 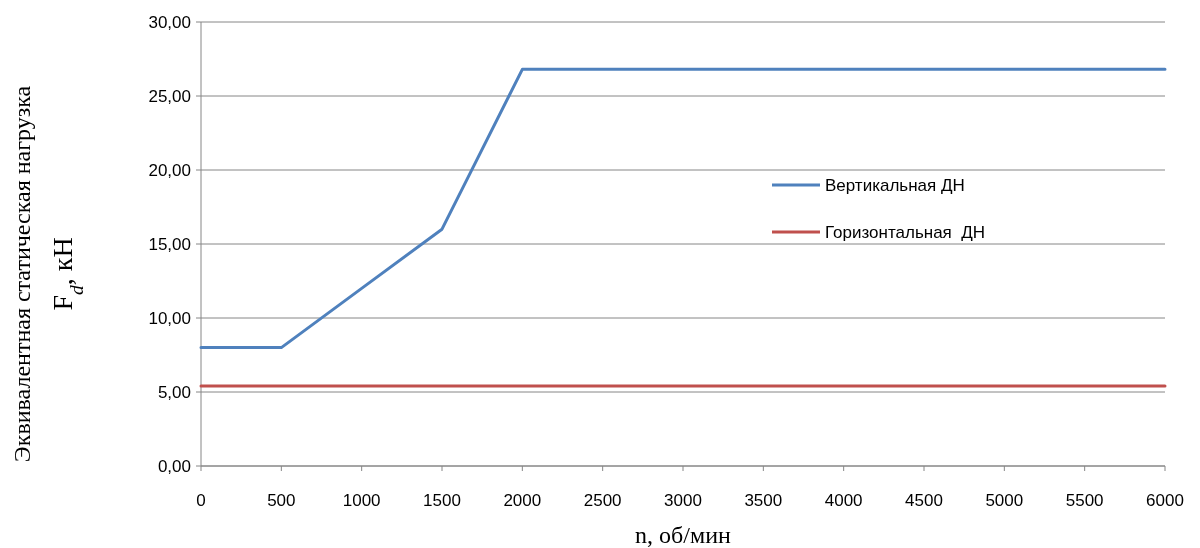 I want to click on x-tick-label: 0, so click(x=201, y=500).